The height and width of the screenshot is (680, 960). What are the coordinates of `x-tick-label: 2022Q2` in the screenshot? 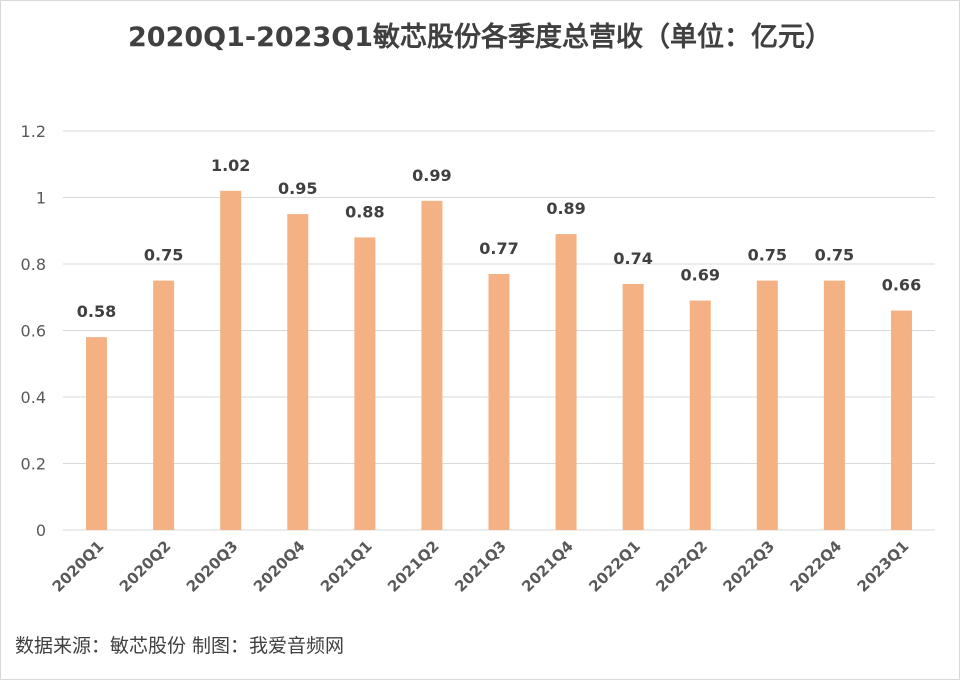 It's located at (681, 566).